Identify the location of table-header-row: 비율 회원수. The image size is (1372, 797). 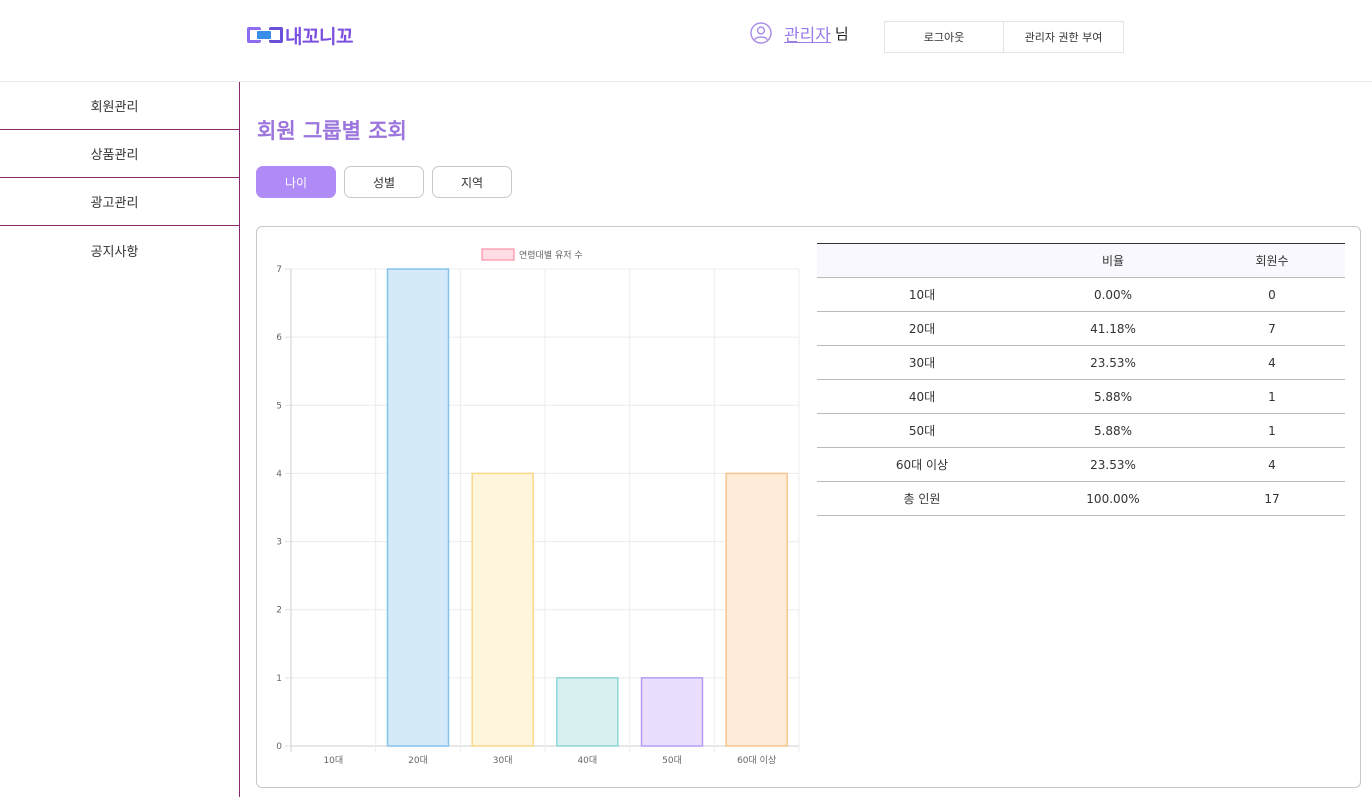
(1081, 260).